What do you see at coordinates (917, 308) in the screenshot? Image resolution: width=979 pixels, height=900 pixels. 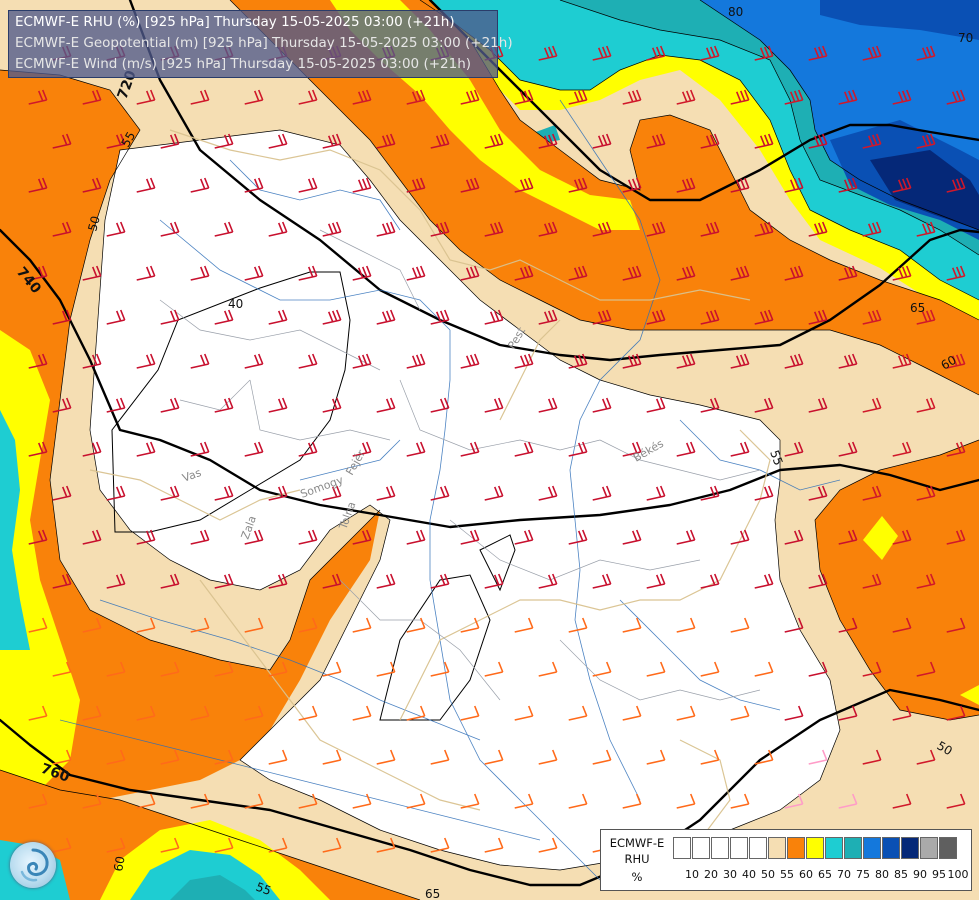 I see `rhu-label: 65` at bounding box center [917, 308].